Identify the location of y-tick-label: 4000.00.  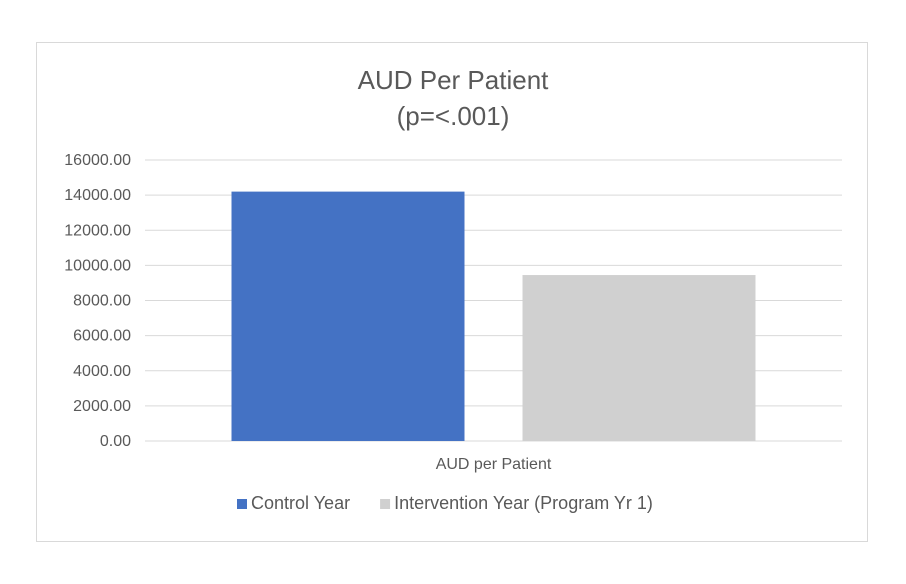
(102, 371).